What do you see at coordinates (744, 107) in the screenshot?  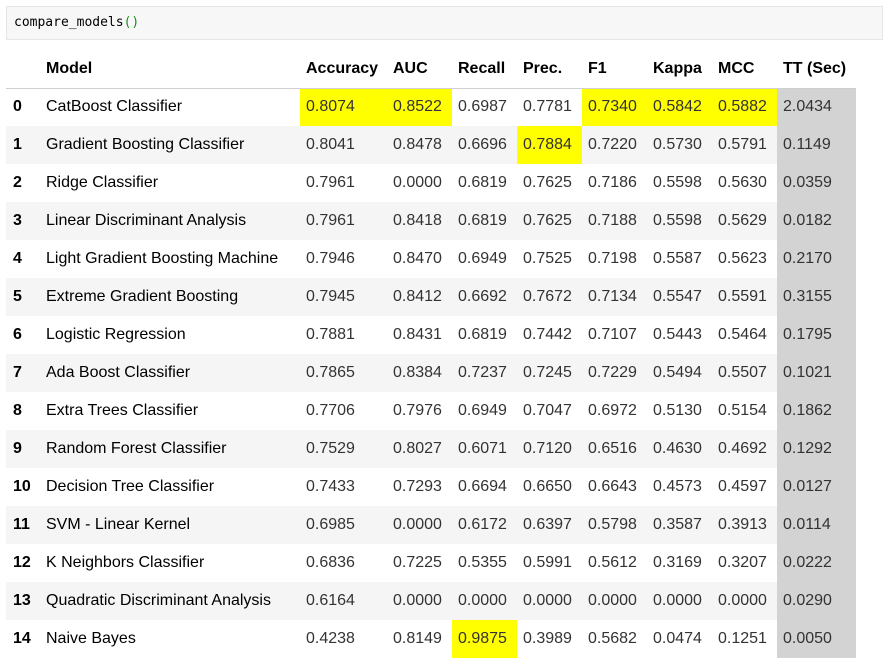 I see `mcc-cell: 0.5882` at bounding box center [744, 107].